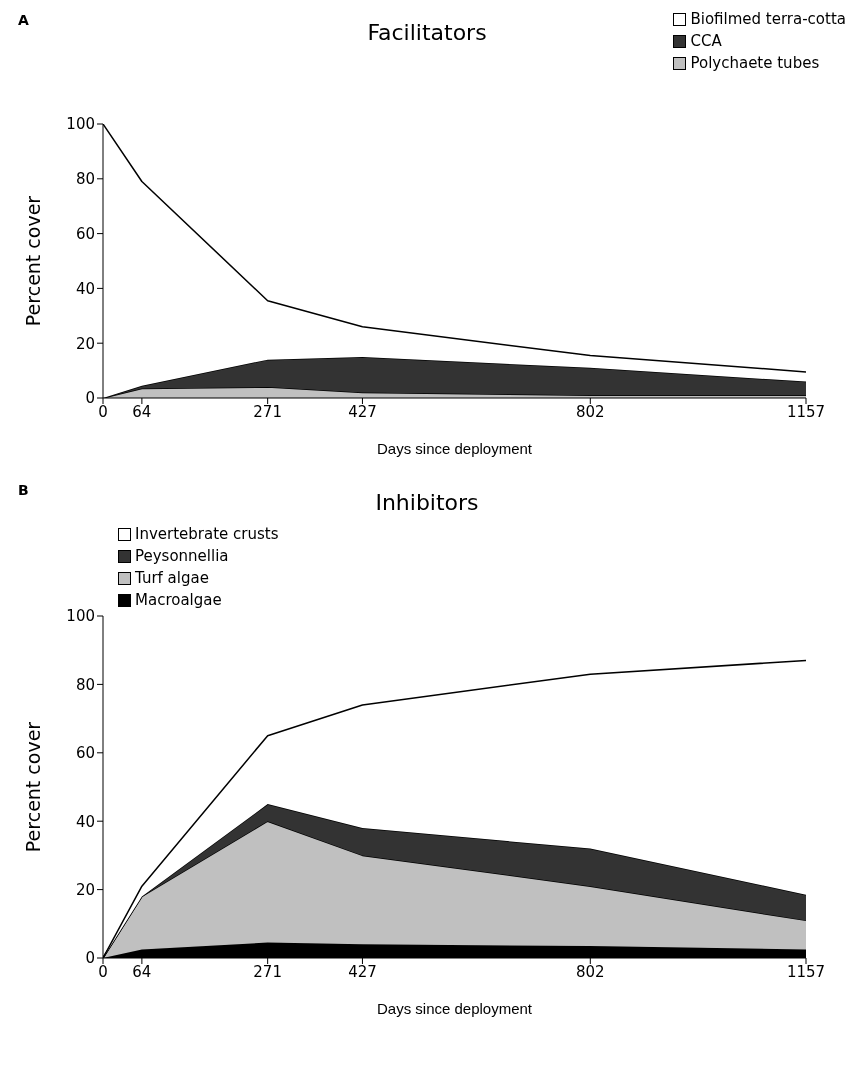 The width and height of the screenshot is (854, 1071). Describe the element at coordinates (207, 534) in the screenshot. I see `legend-label: Invertebrate crusts` at that location.